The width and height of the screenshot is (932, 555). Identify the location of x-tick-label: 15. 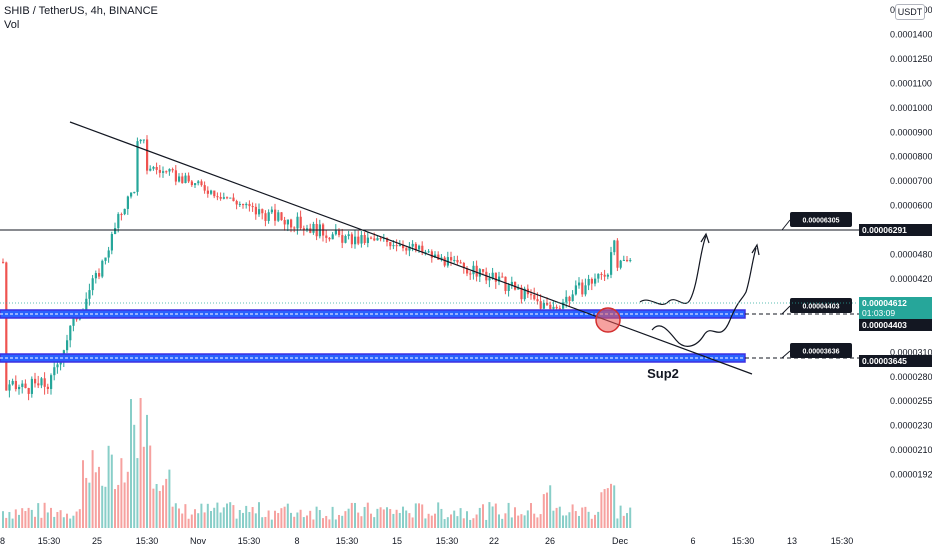
(397, 541).